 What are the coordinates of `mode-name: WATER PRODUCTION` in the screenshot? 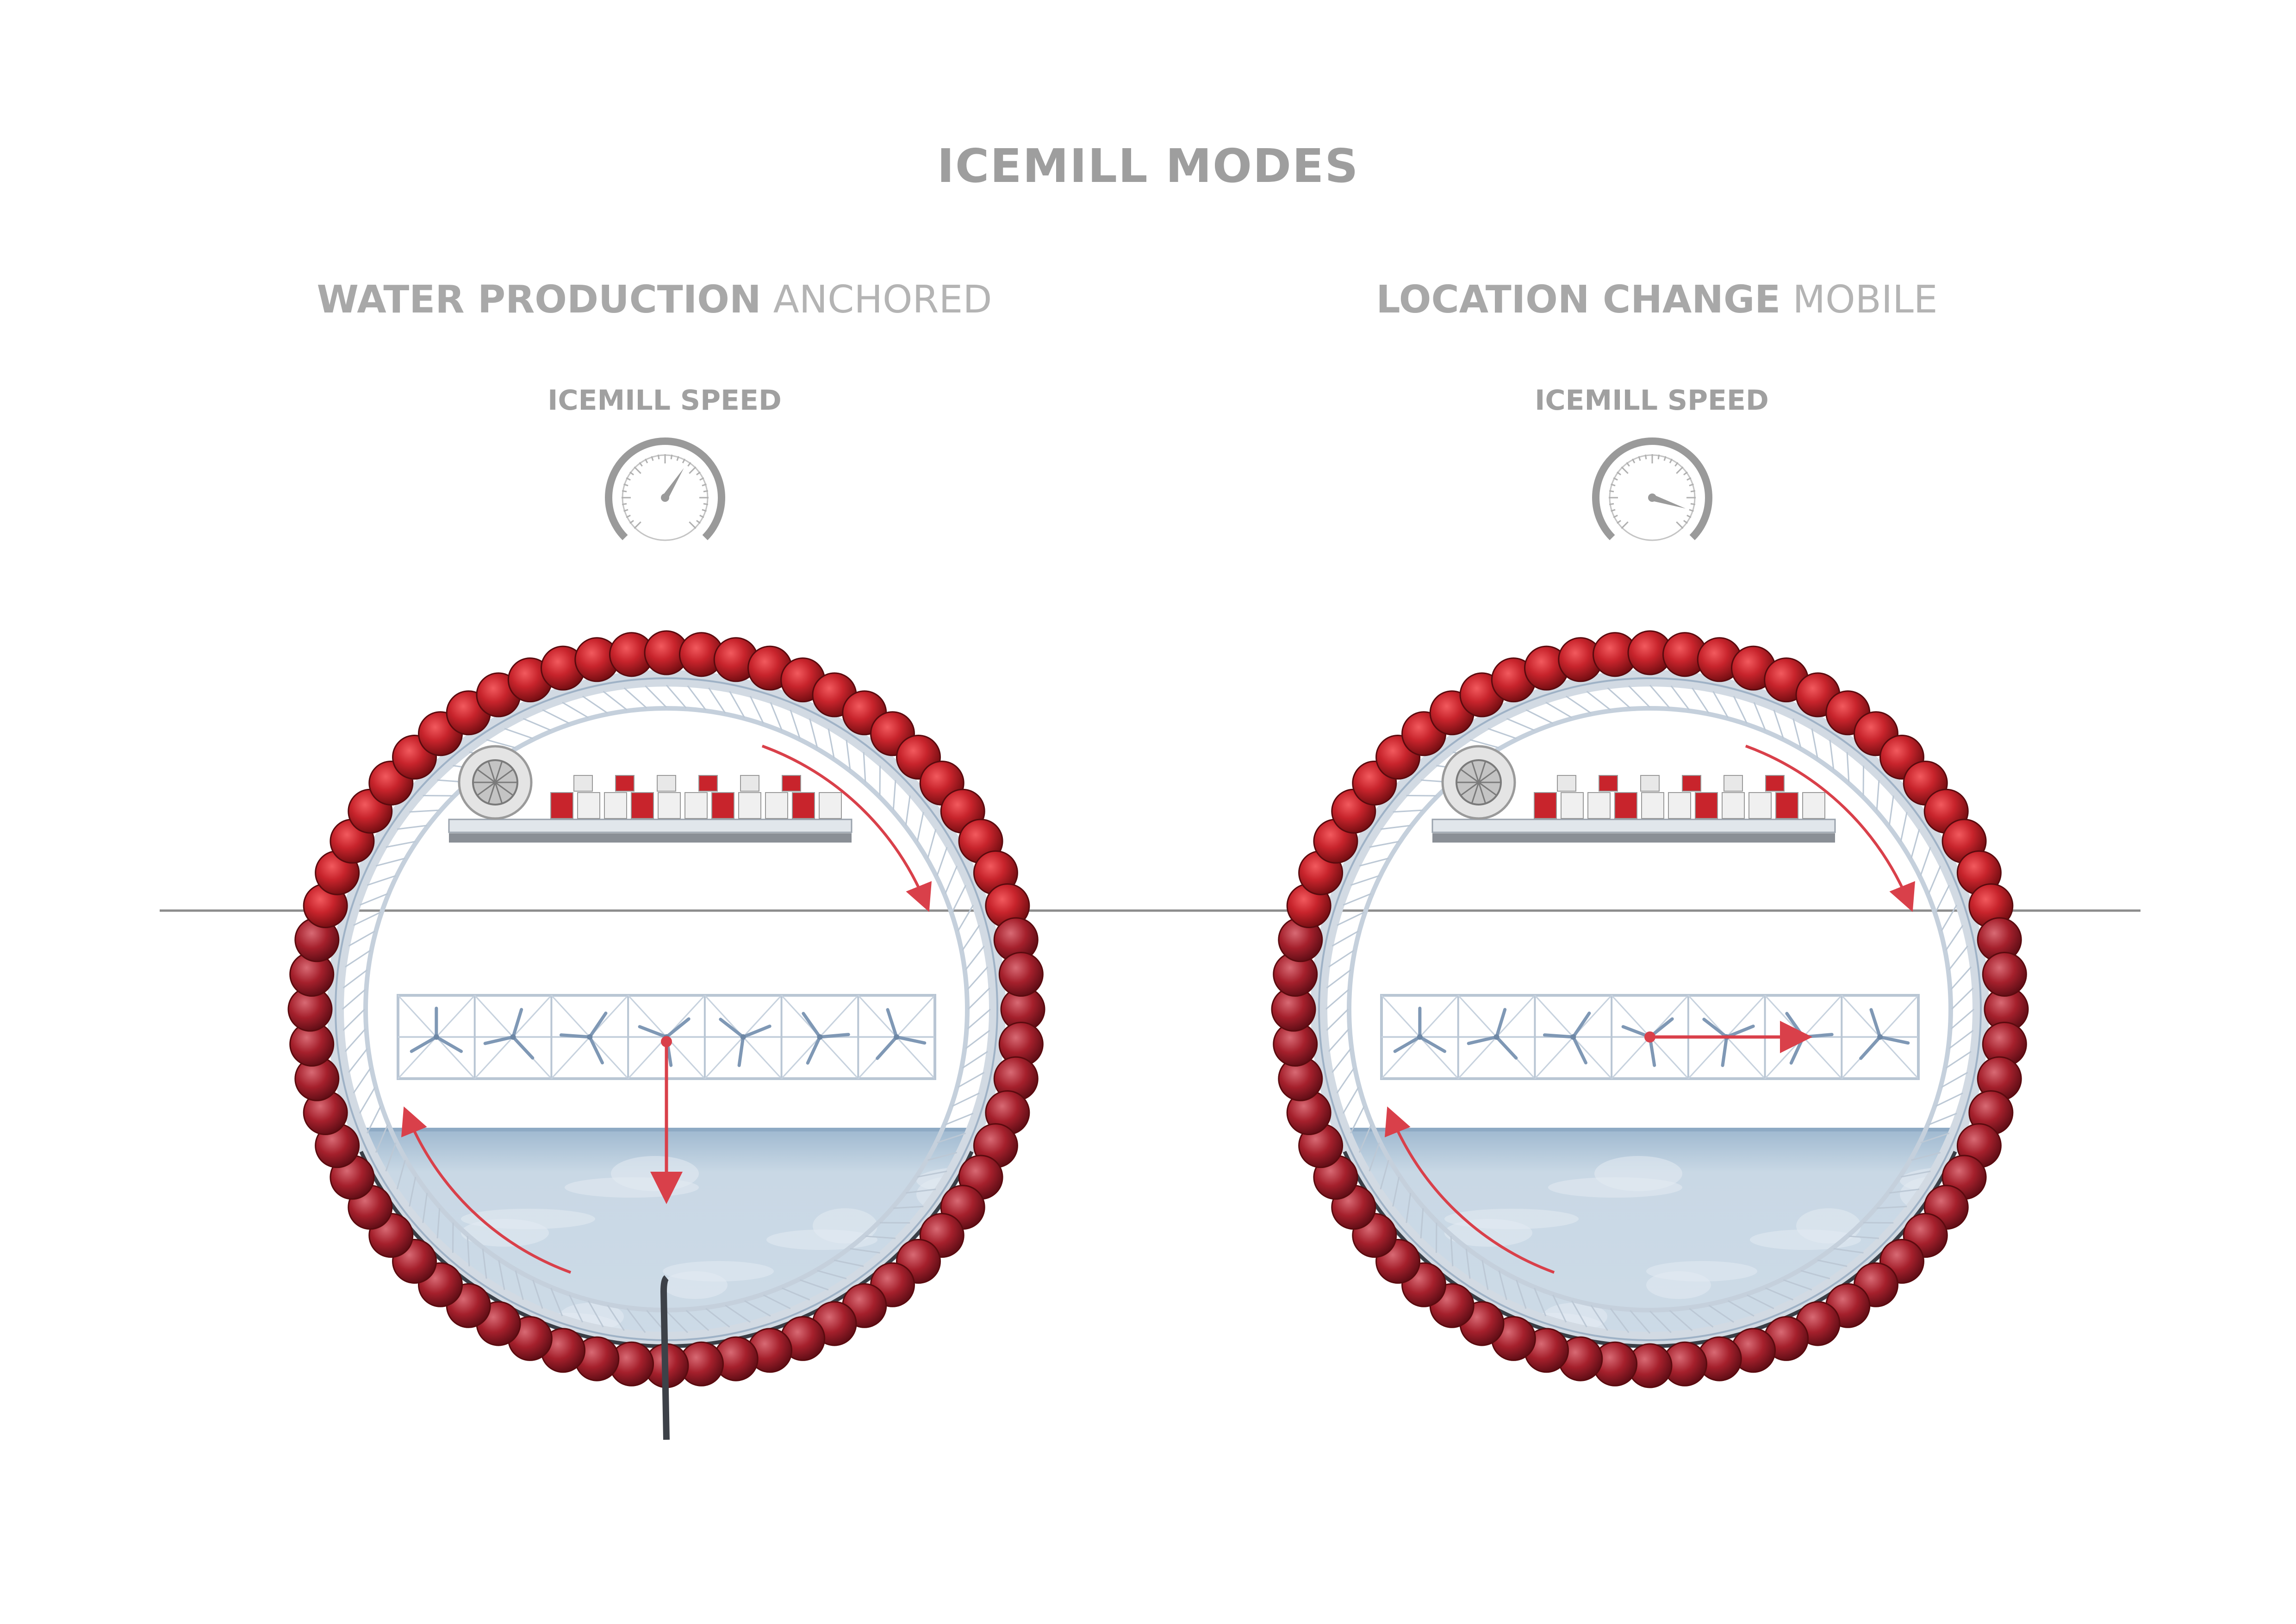 It's located at (539, 300).